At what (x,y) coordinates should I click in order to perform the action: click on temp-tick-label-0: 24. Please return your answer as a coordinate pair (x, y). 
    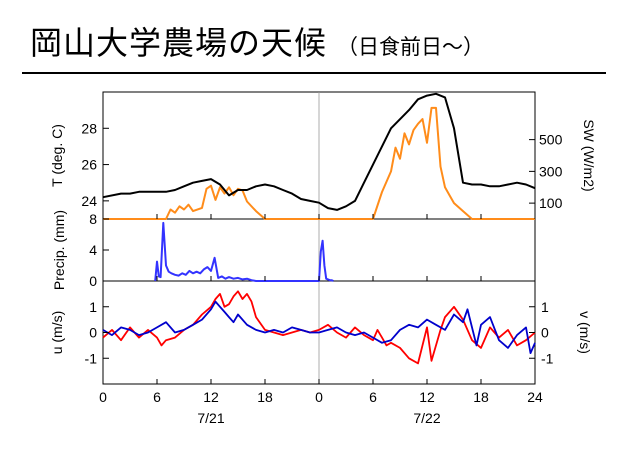
    Looking at the image, I should click on (89, 201).